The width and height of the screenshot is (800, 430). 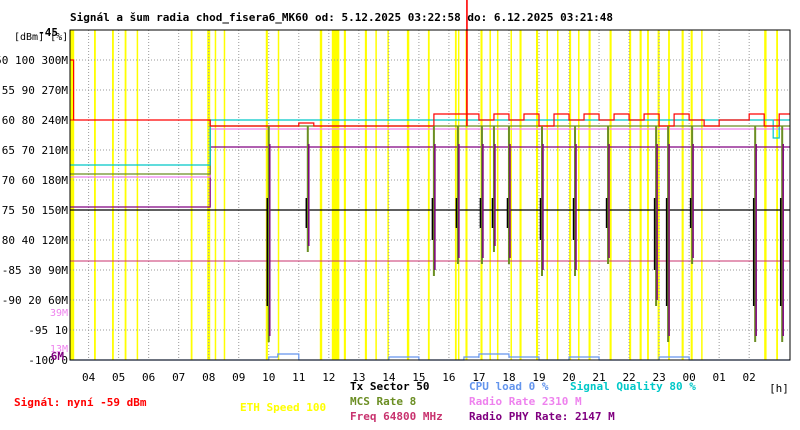 I want to click on x-tick-label: 09, so click(x=238, y=377).